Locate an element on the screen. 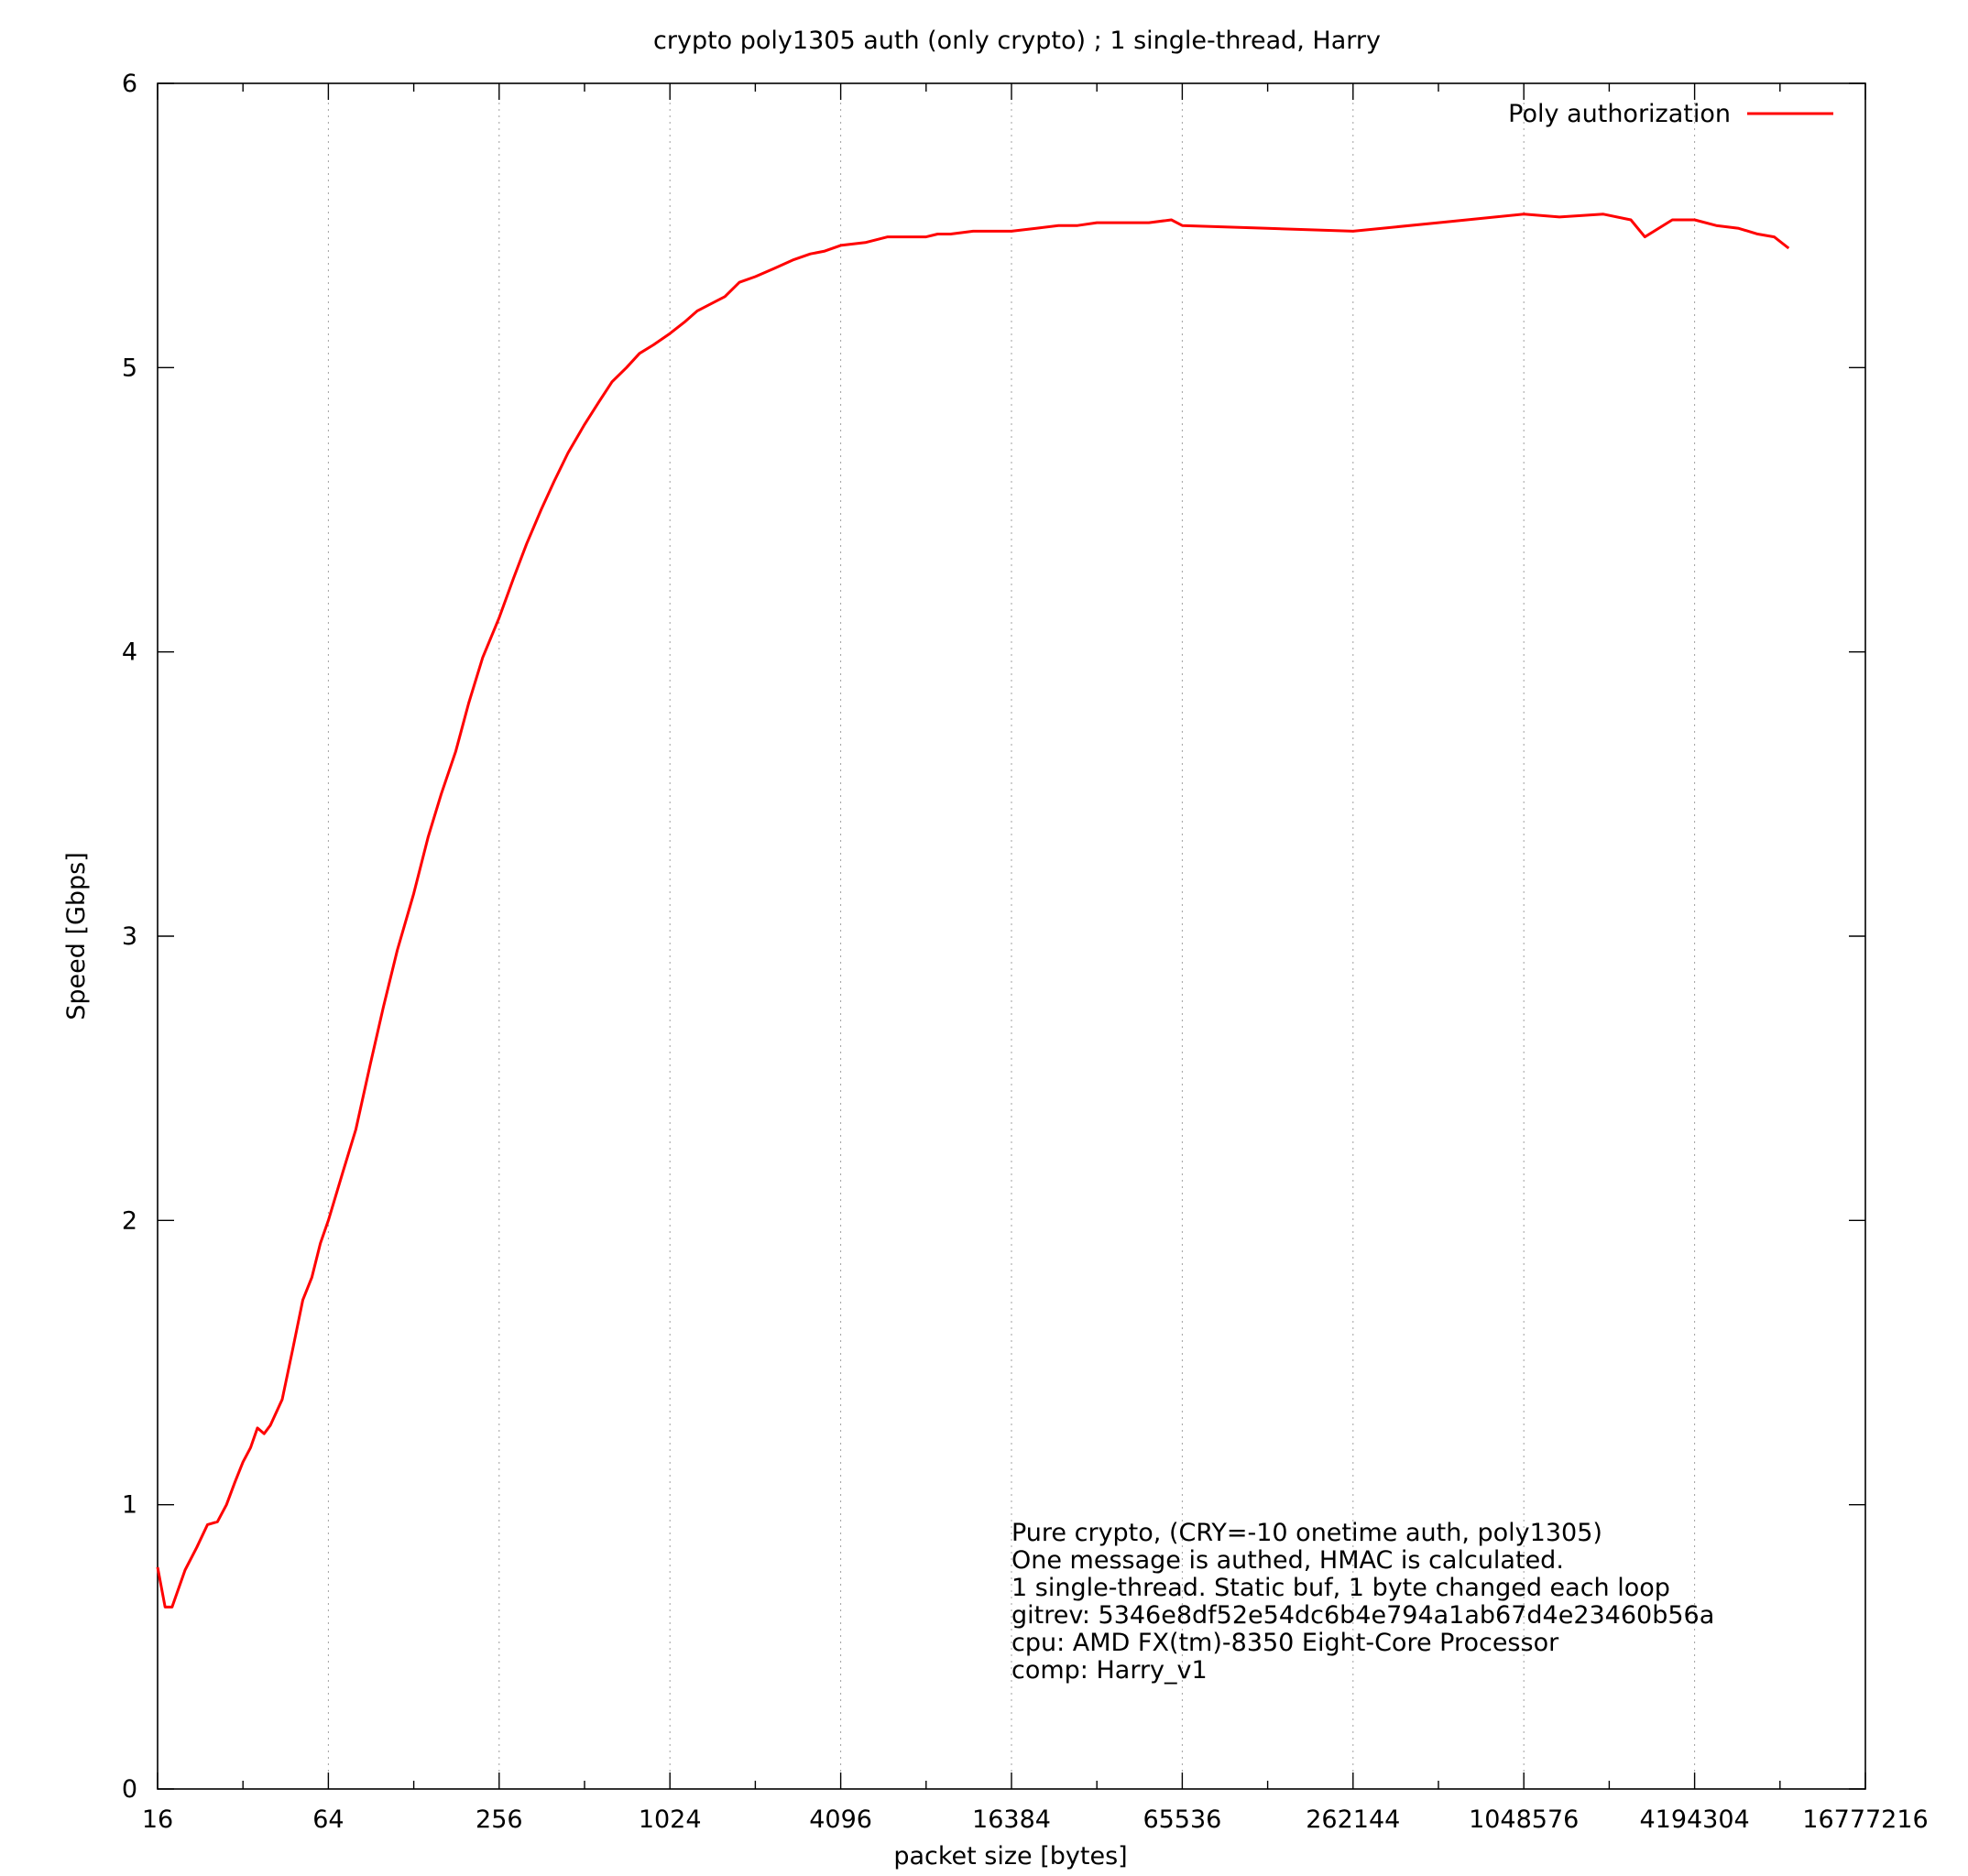 The height and width of the screenshot is (1876, 1968). y-tick-label: 4 is located at coordinates (129, 652).